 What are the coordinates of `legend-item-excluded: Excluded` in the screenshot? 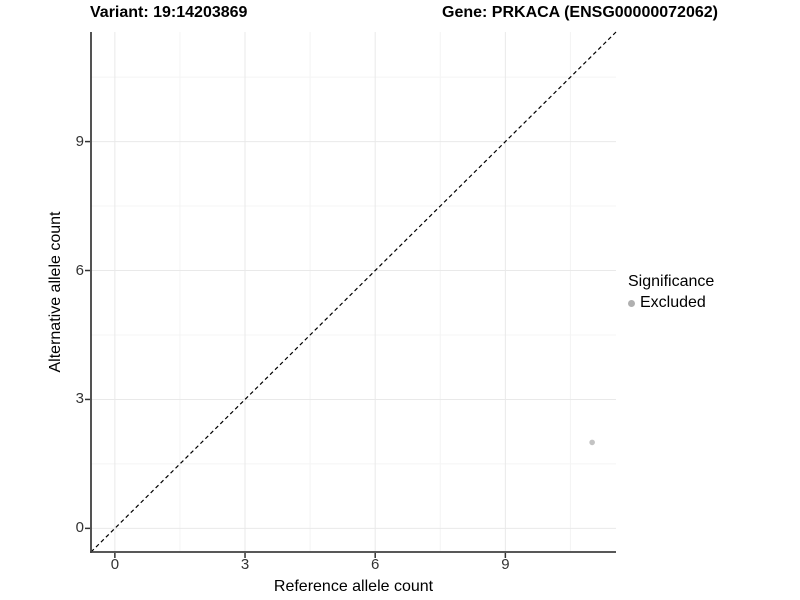 It's located at (671, 303).